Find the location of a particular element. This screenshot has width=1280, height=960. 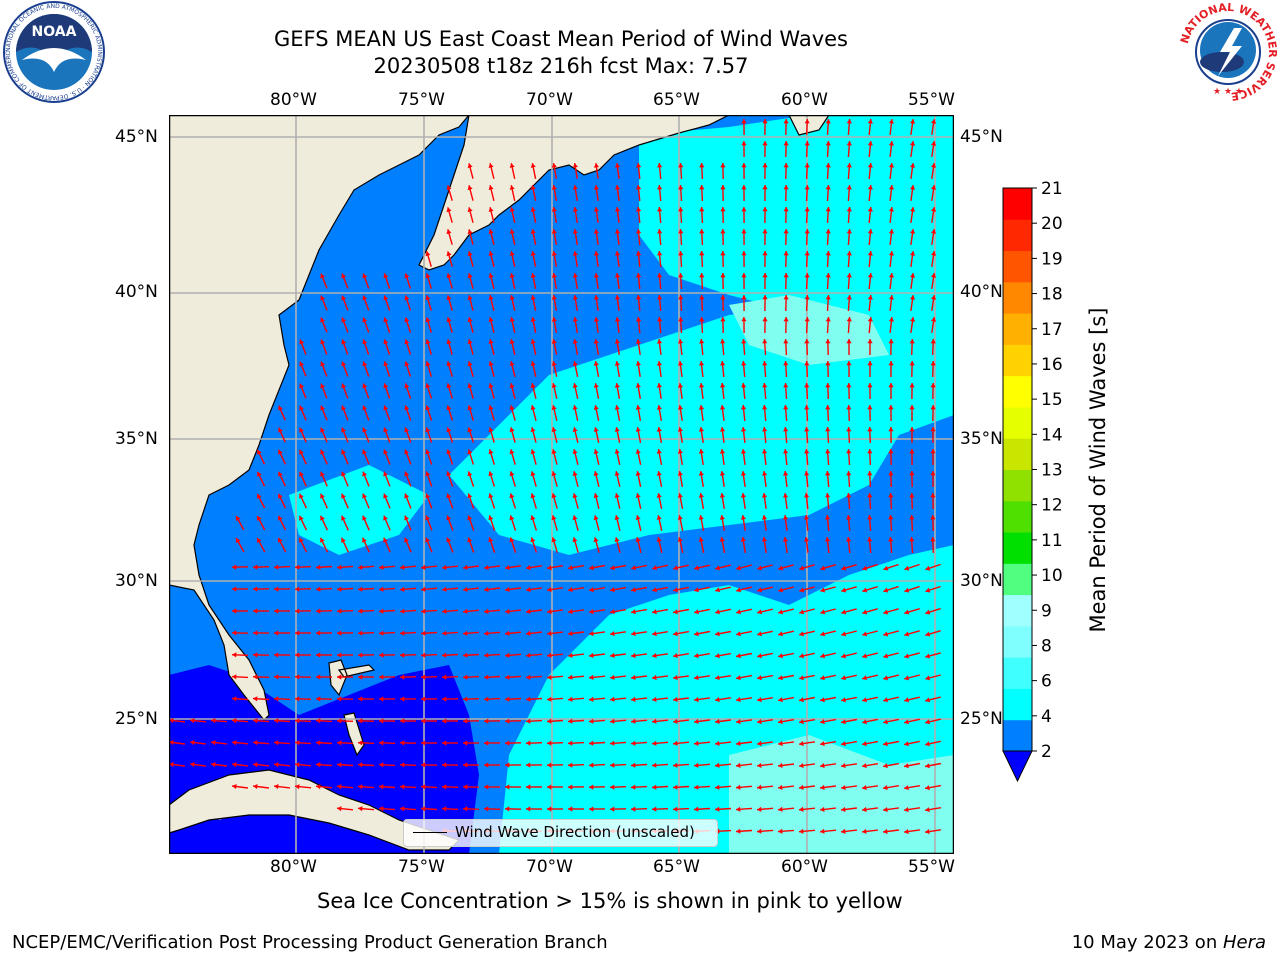

colorbar-tick-label: 17 is located at coordinates (1052, 330).